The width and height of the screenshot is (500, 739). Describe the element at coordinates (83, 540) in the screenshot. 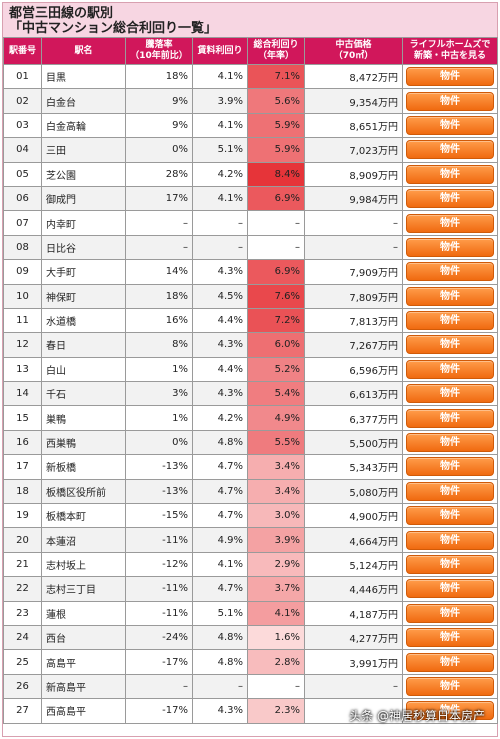

I see `station-name-cell: 本蓮沼` at that location.